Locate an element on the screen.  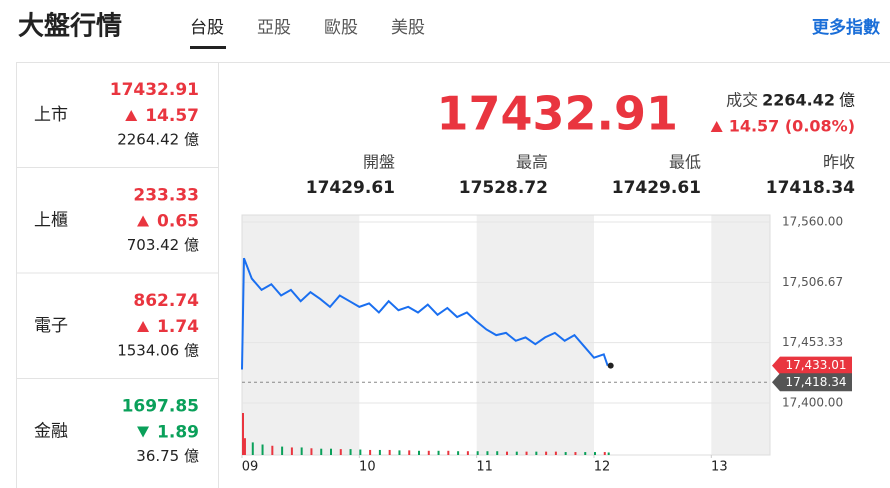
index-price: 17432.91 is located at coordinates (154, 90).